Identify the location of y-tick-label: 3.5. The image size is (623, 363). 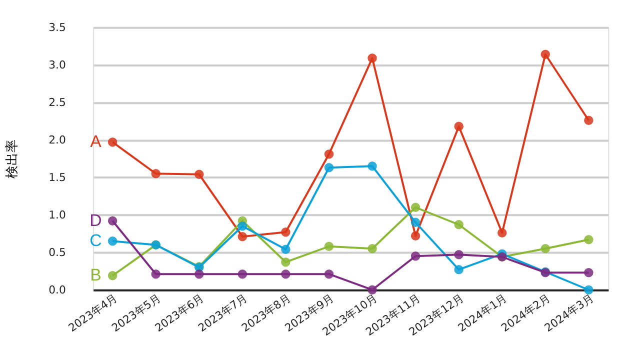
(57, 27).